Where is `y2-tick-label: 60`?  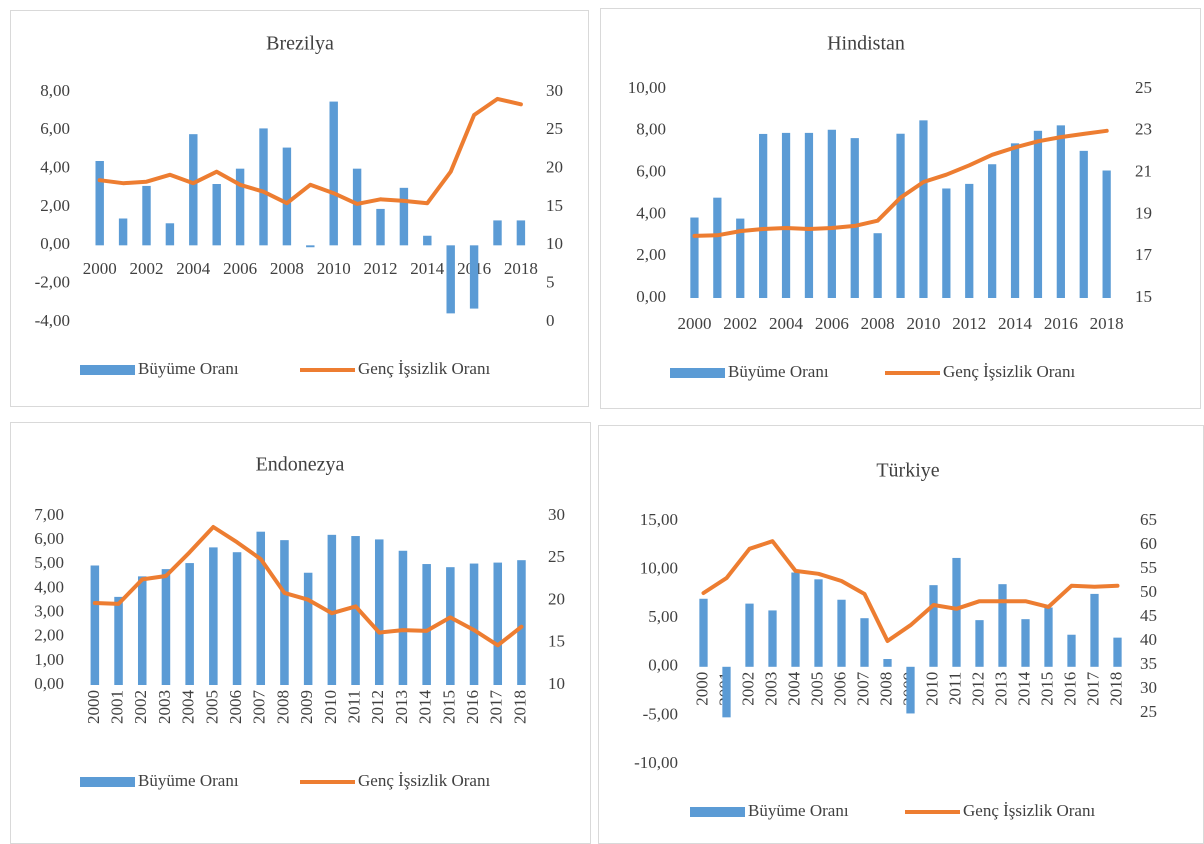 y2-tick-label: 60 is located at coordinates (1148, 543).